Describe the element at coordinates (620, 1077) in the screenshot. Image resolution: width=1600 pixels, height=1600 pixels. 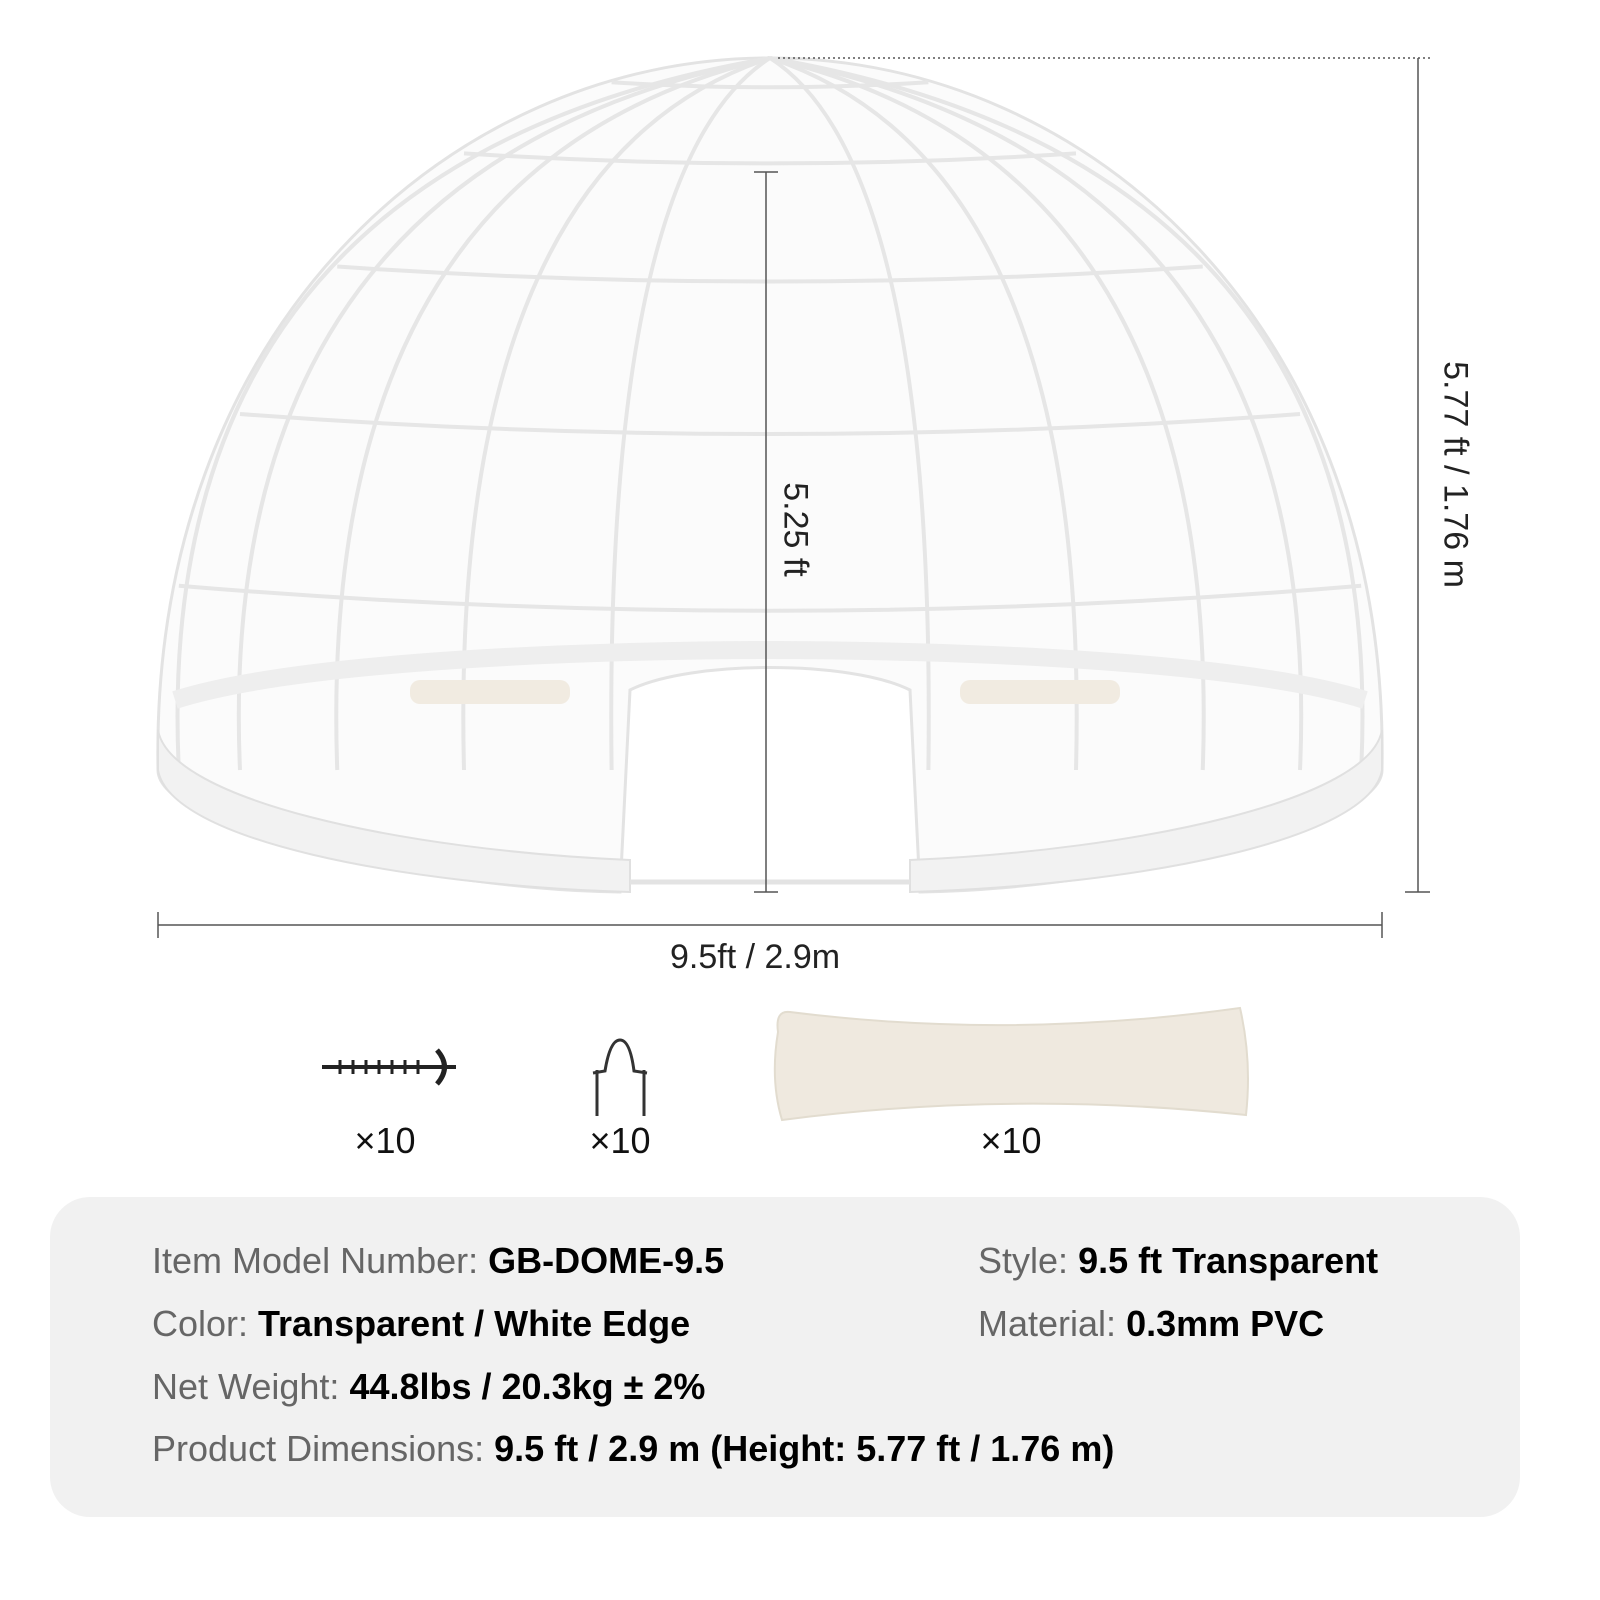
I see `u-shaped-stake-icon` at that location.